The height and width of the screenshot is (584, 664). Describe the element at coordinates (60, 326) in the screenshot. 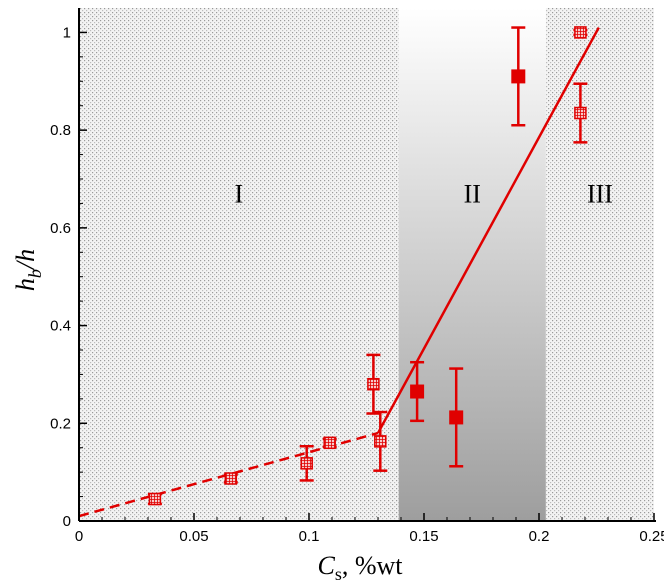

I see `y-tick-label-2: 0.4` at that location.